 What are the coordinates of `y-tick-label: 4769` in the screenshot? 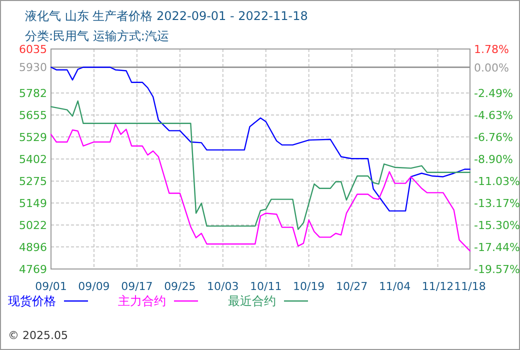 It's located at (33, 269).